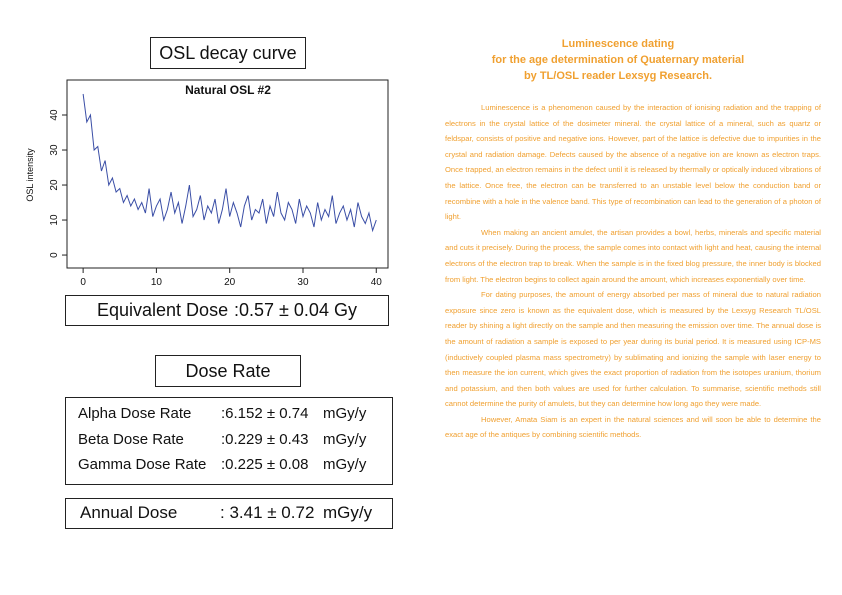  What do you see at coordinates (135, 413) in the screenshot?
I see `dose-rate-label: Alpha Dose Rate` at bounding box center [135, 413].